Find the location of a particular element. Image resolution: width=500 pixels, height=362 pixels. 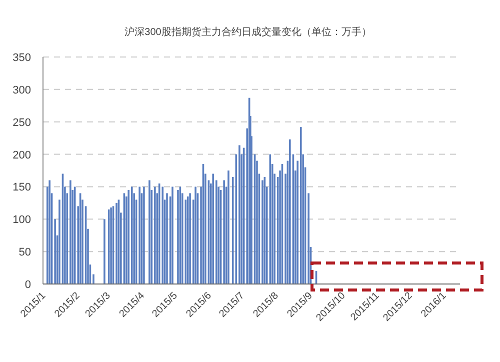

y-tick-label: 200 is located at coordinates (21, 155).